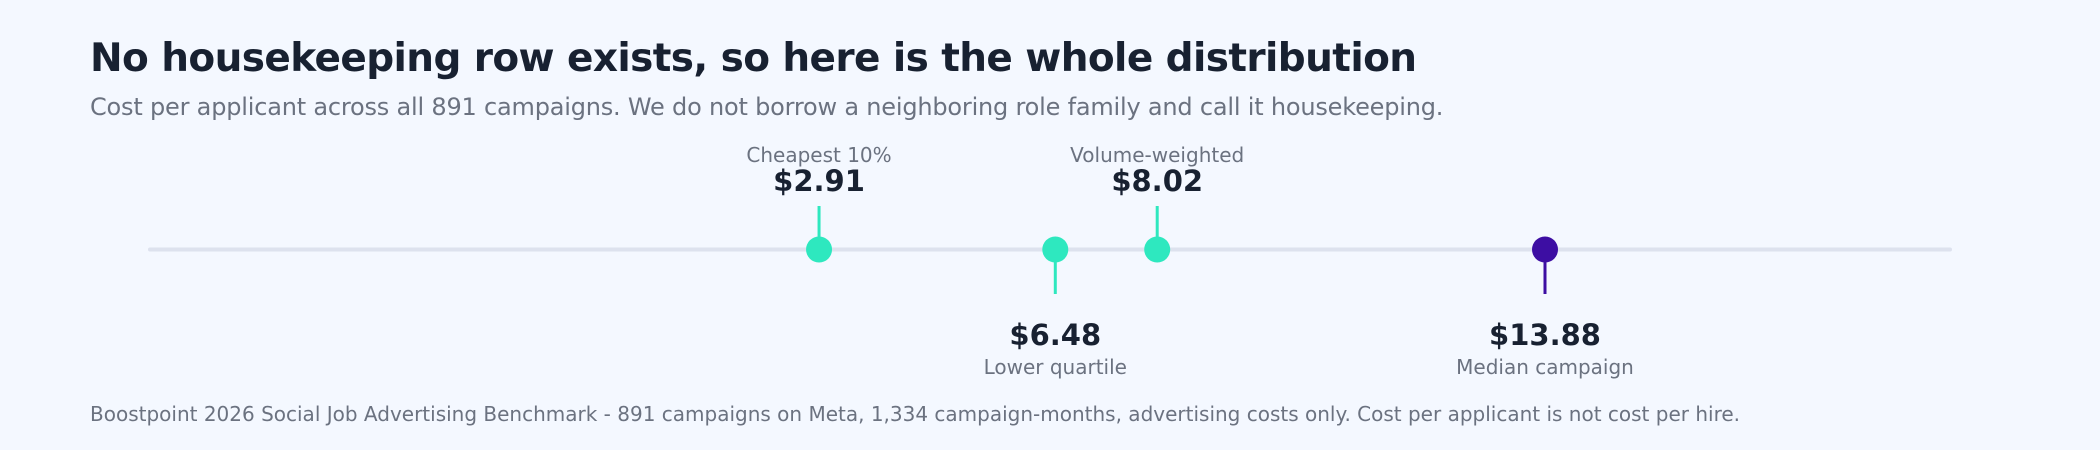 The height and width of the screenshot is (450, 2100). Describe the element at coordinates (1055, 367) in the screenshot. I see `marker-label-lower-quartile: Lower quartile` at that location.